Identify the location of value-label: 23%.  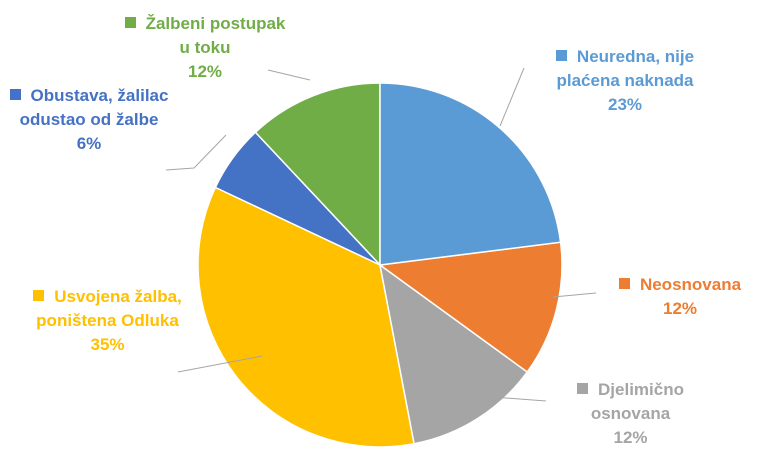
(625, 104).